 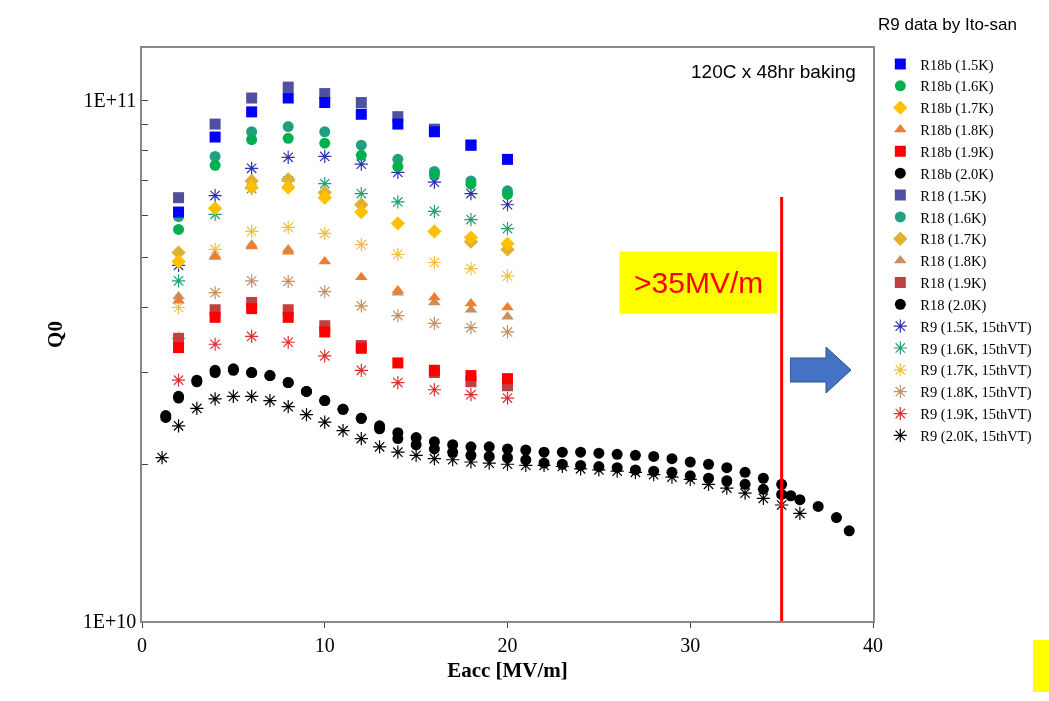 I want to click on x-tick-label: 40, so click(x=873, y=644).